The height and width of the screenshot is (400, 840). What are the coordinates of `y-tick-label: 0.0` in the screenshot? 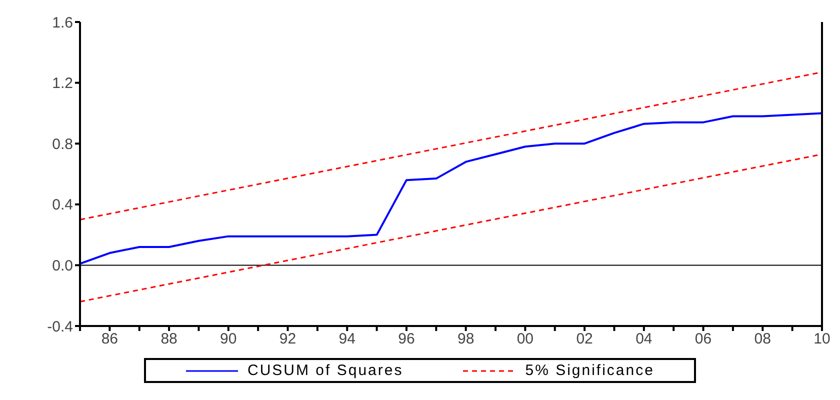 It's located at (62, 266).